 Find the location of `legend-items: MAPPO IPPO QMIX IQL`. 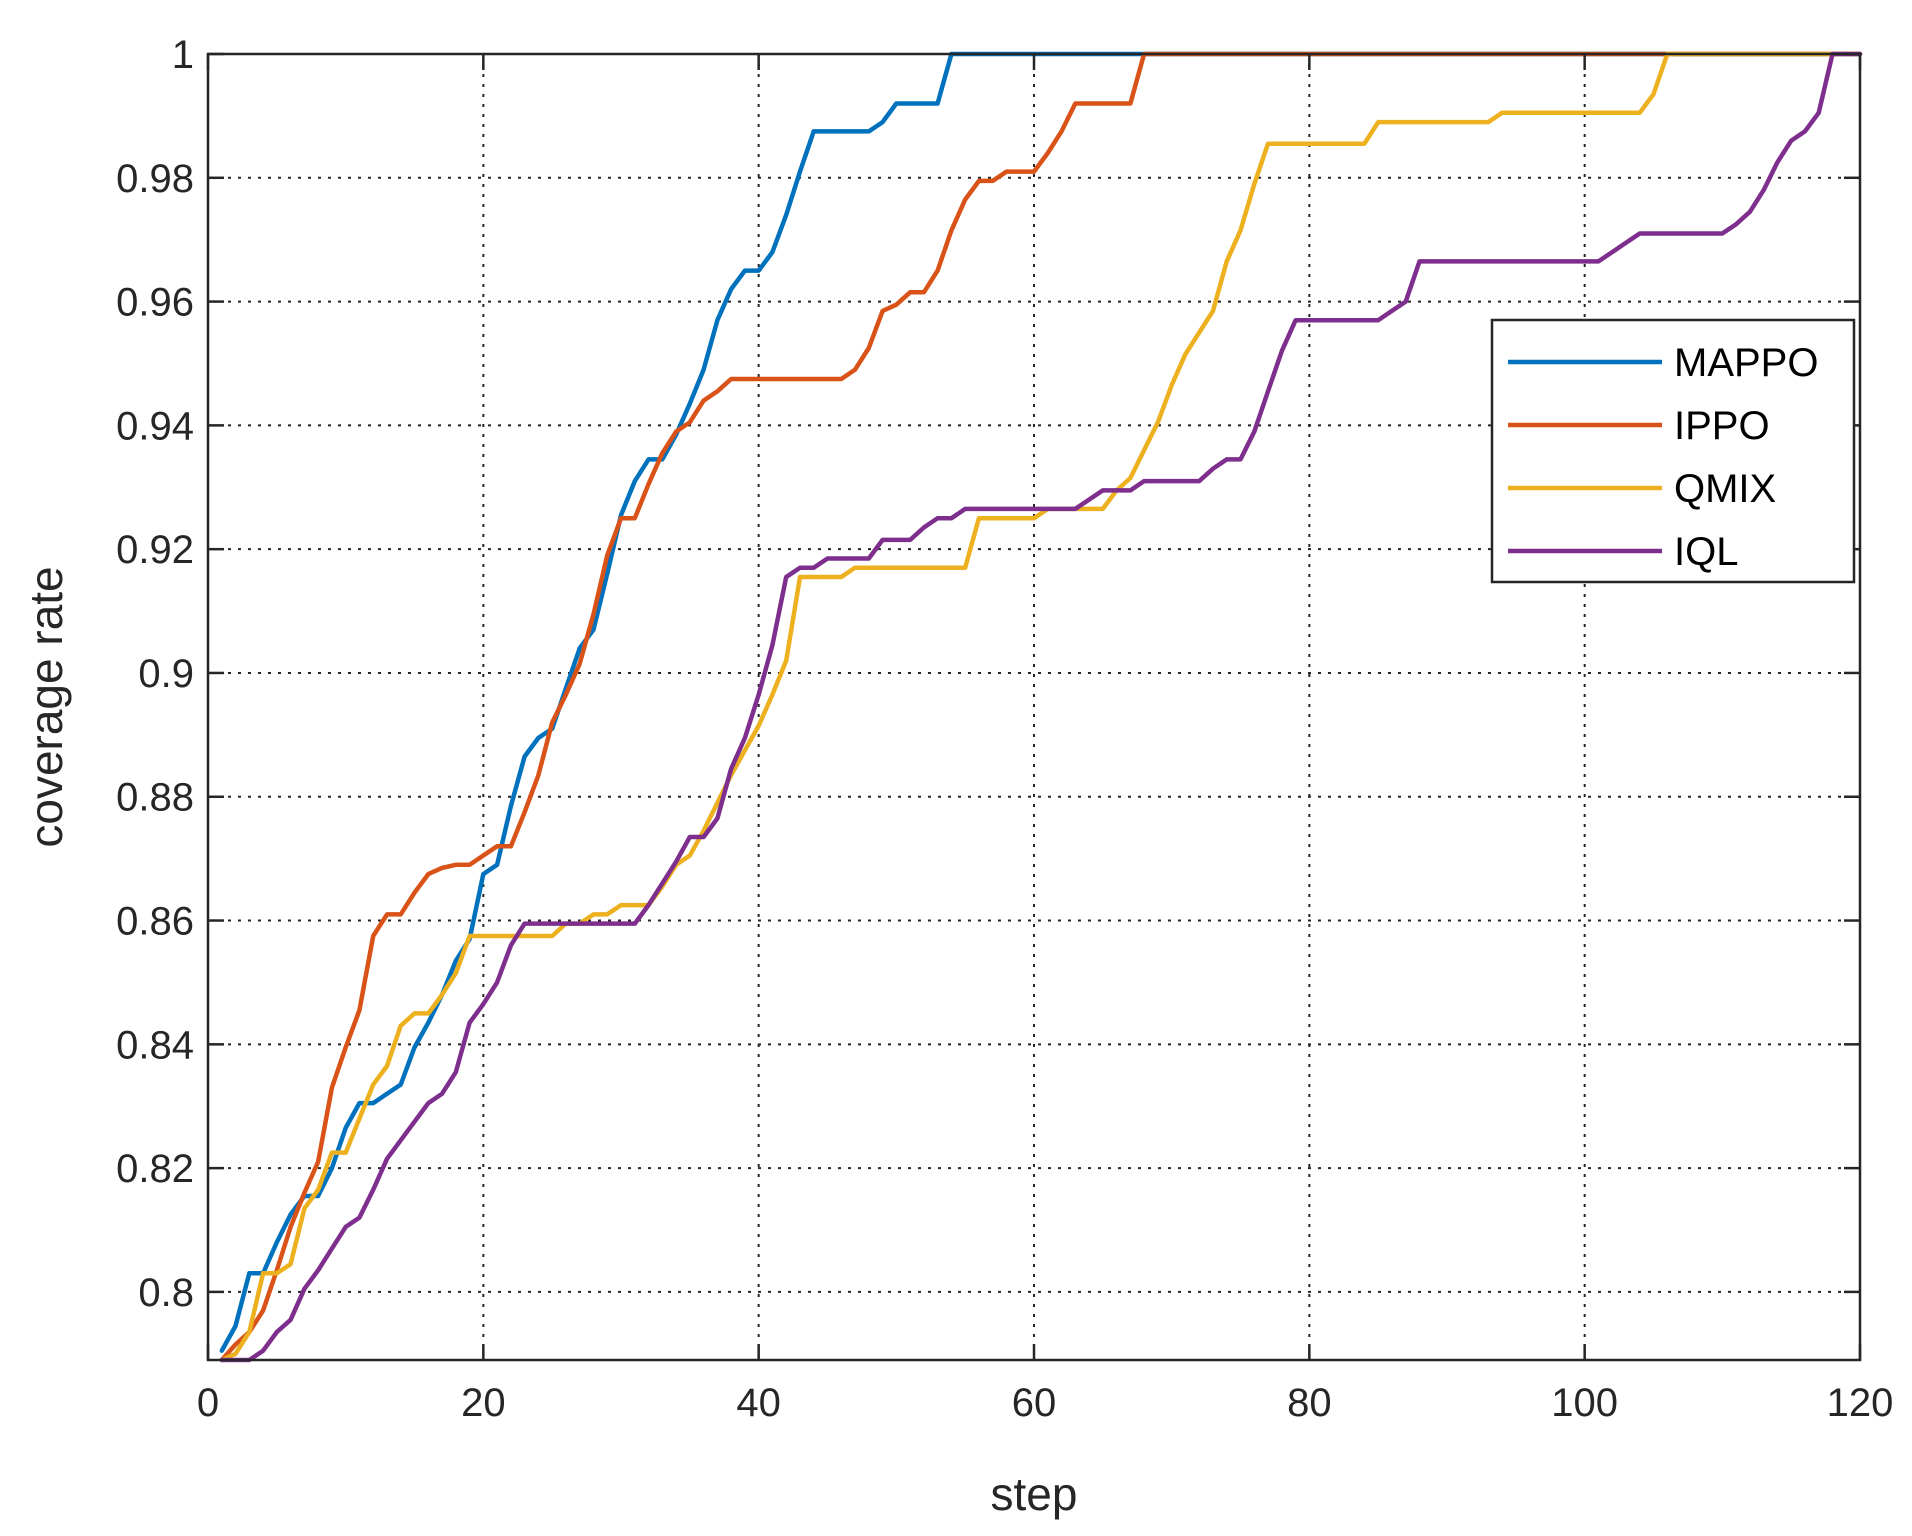

legend-items: MAPPO IPPO QMIX IQL is located at coordinates (1663, 457).